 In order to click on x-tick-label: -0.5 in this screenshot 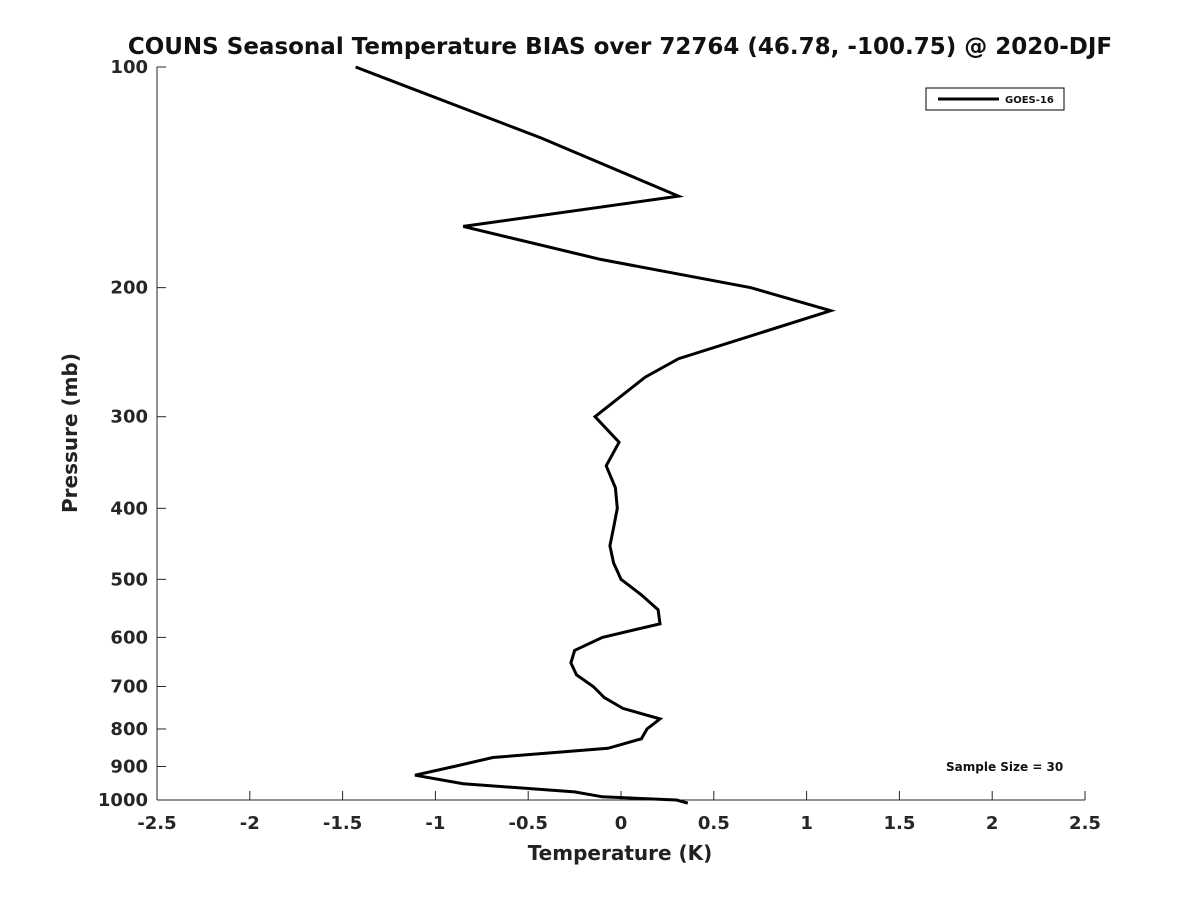, I will do `click(528, 823)`.